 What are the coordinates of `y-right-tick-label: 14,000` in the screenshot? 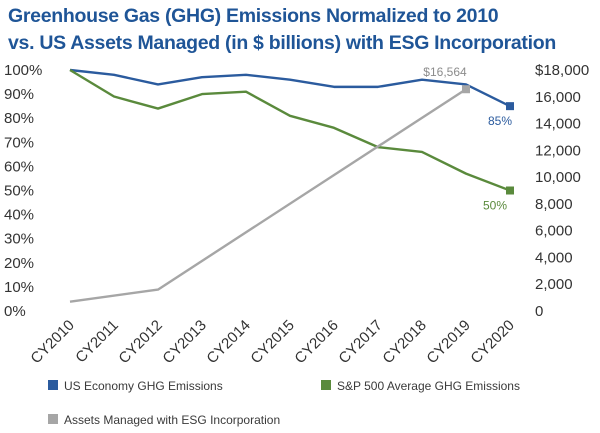 It's located at (558, 124).